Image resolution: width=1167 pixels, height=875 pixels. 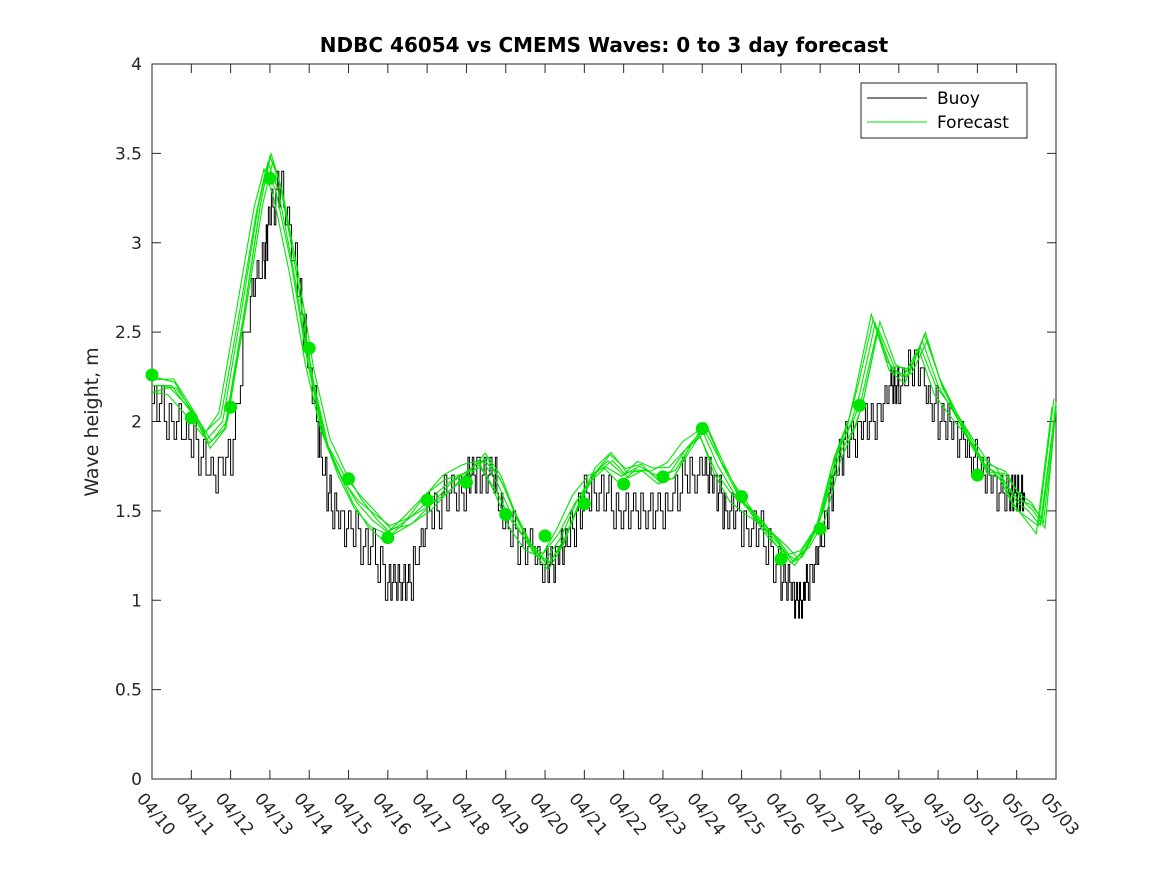 What do you see at coordinates (136, 244) in the screenshot?
I see `y-tick-label: 3` at bounding box center [136, 244].